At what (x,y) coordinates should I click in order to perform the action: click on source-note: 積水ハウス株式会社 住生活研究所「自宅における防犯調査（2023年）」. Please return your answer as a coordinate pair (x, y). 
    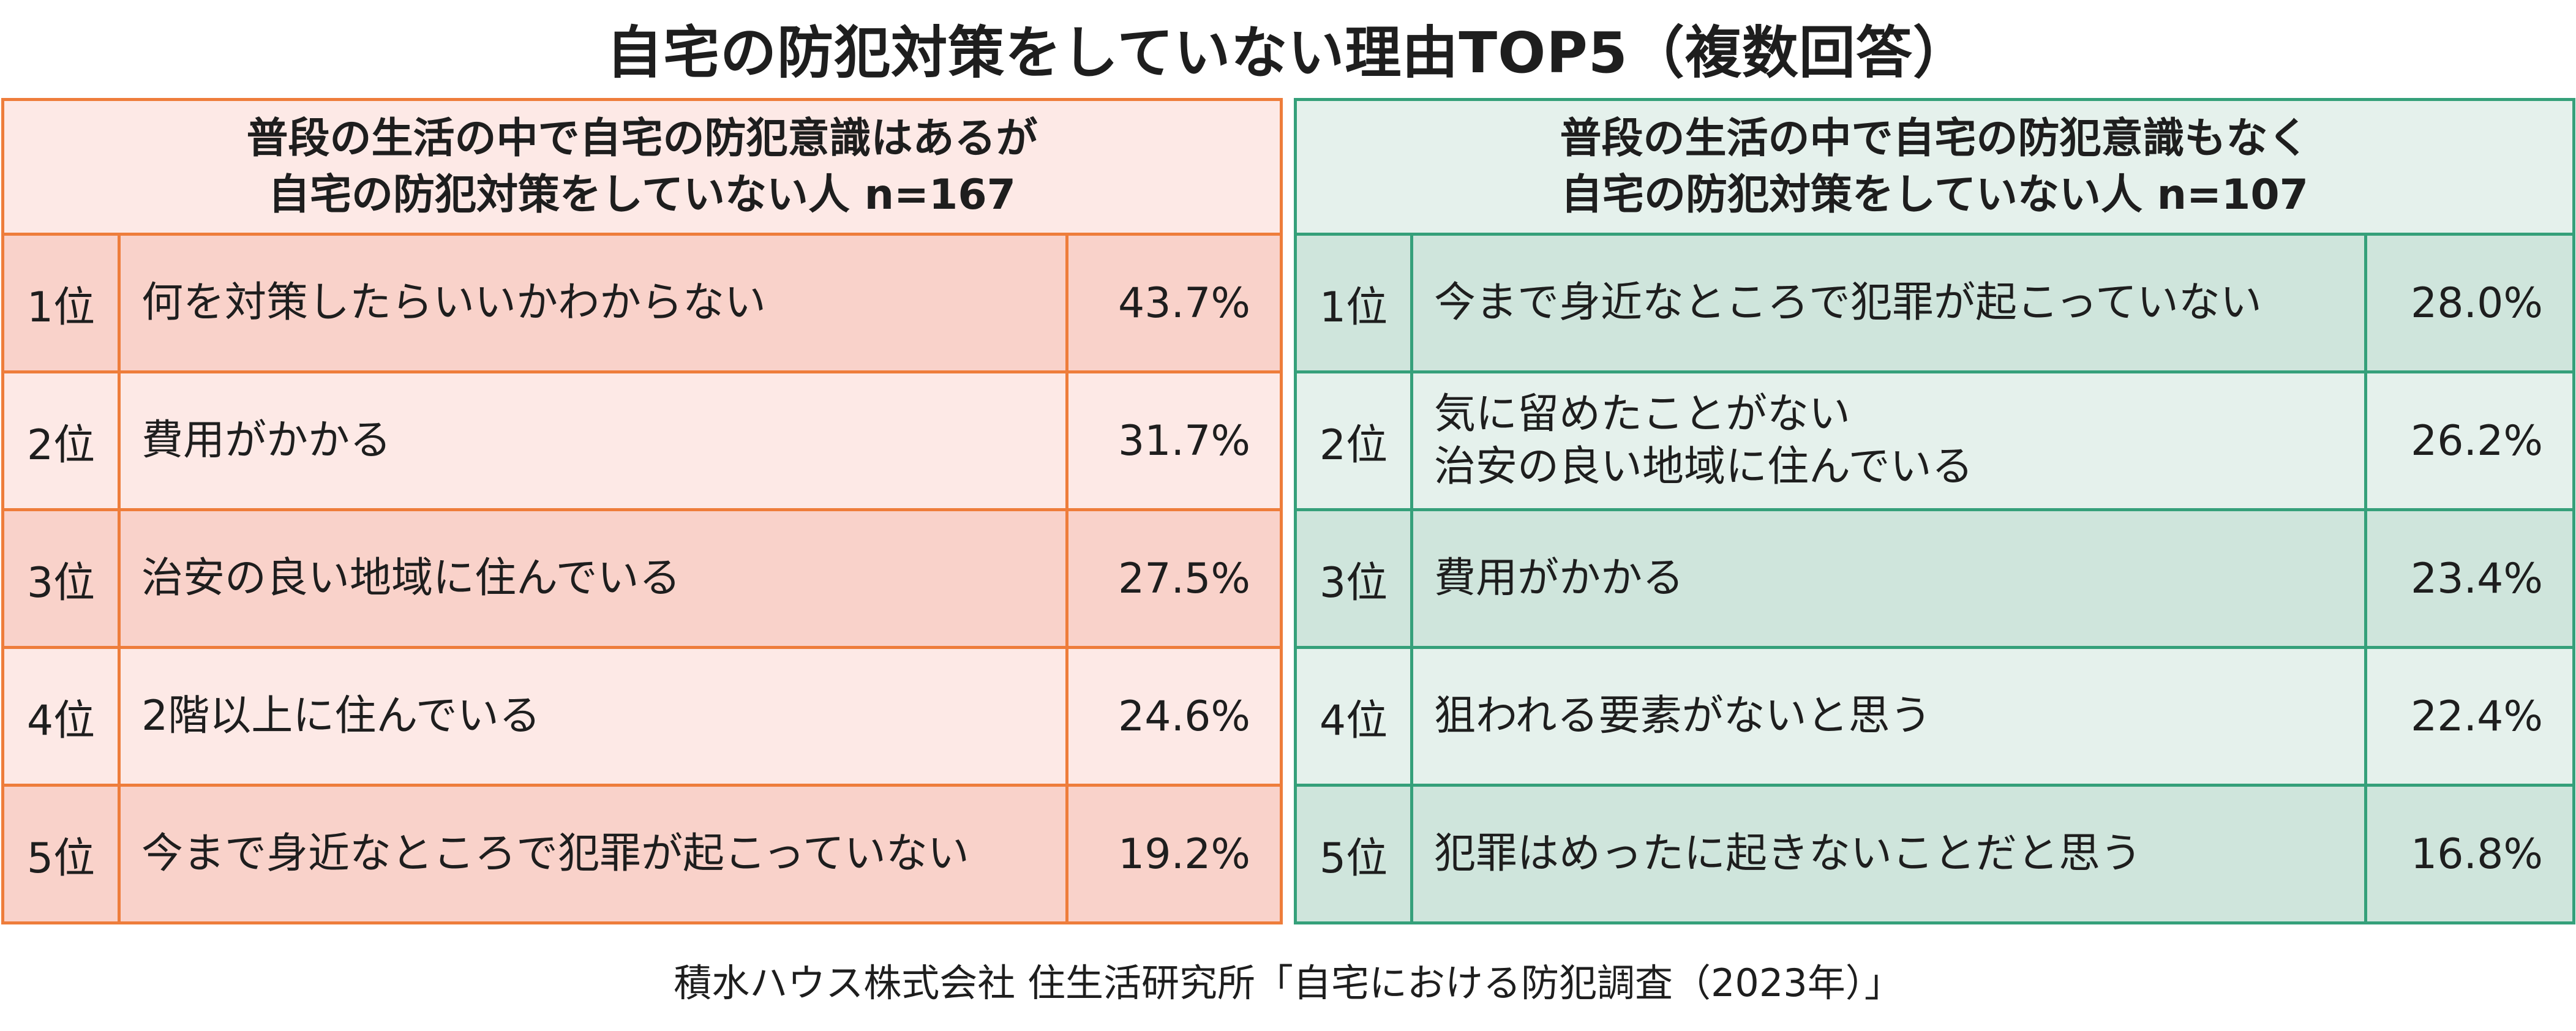
    Looking at the image, I should click on (1288, 983).